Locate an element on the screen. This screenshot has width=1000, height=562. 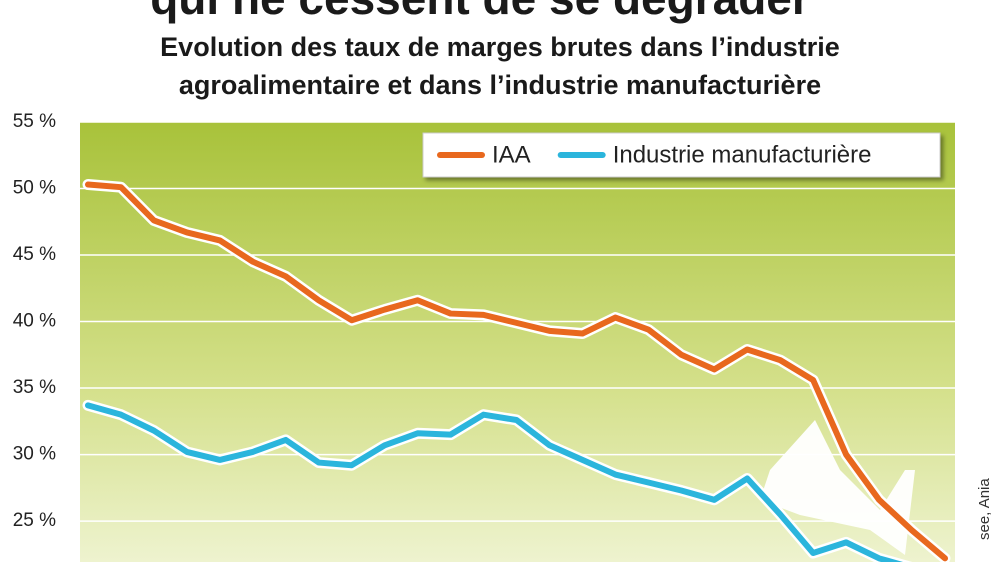
legend-label: Industrie manufacturière is located at coordinates (742, 154).